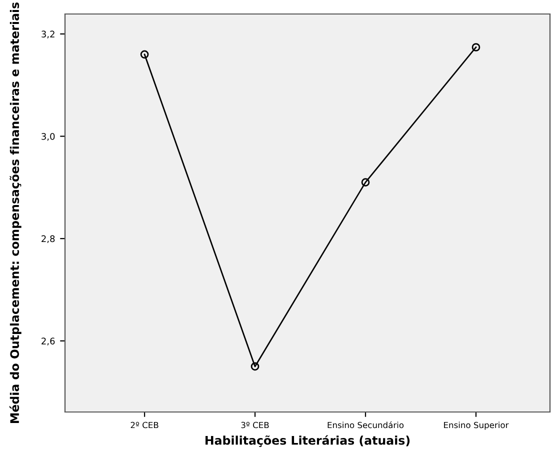 This screenshot has height=454, width=552. What do you see at coordinates (48, 136) in the screenshot?
I see `y-tick-label: 3,0` at bounding box center [48, 136].